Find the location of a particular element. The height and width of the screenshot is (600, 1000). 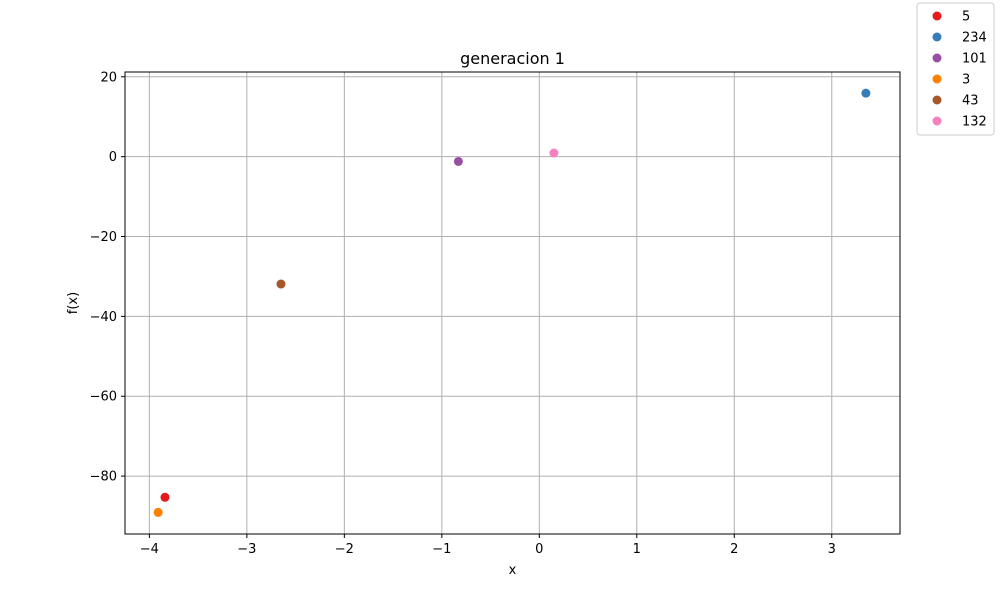

y-axis-label: f(x) is located at coordinates (73, 303).